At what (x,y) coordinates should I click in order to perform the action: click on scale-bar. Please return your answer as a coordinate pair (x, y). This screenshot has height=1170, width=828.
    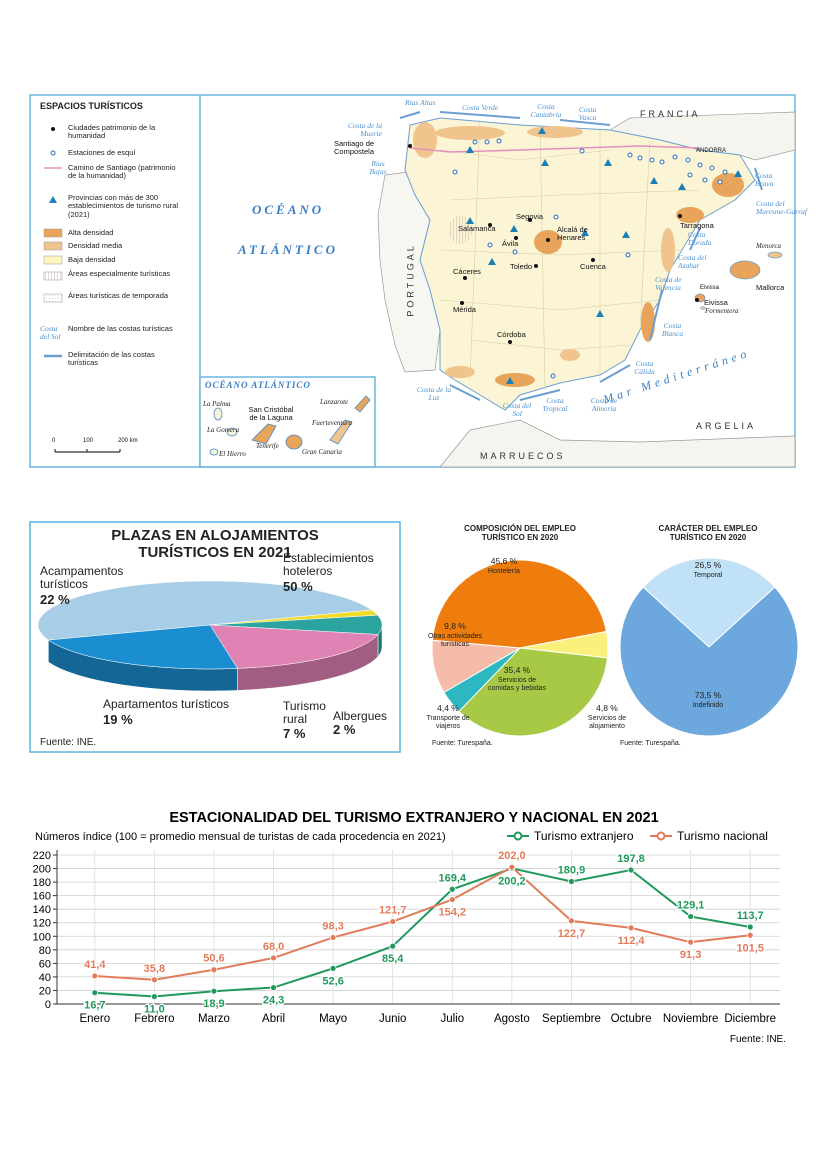
    Looking at the image, I should click on (87, 451).